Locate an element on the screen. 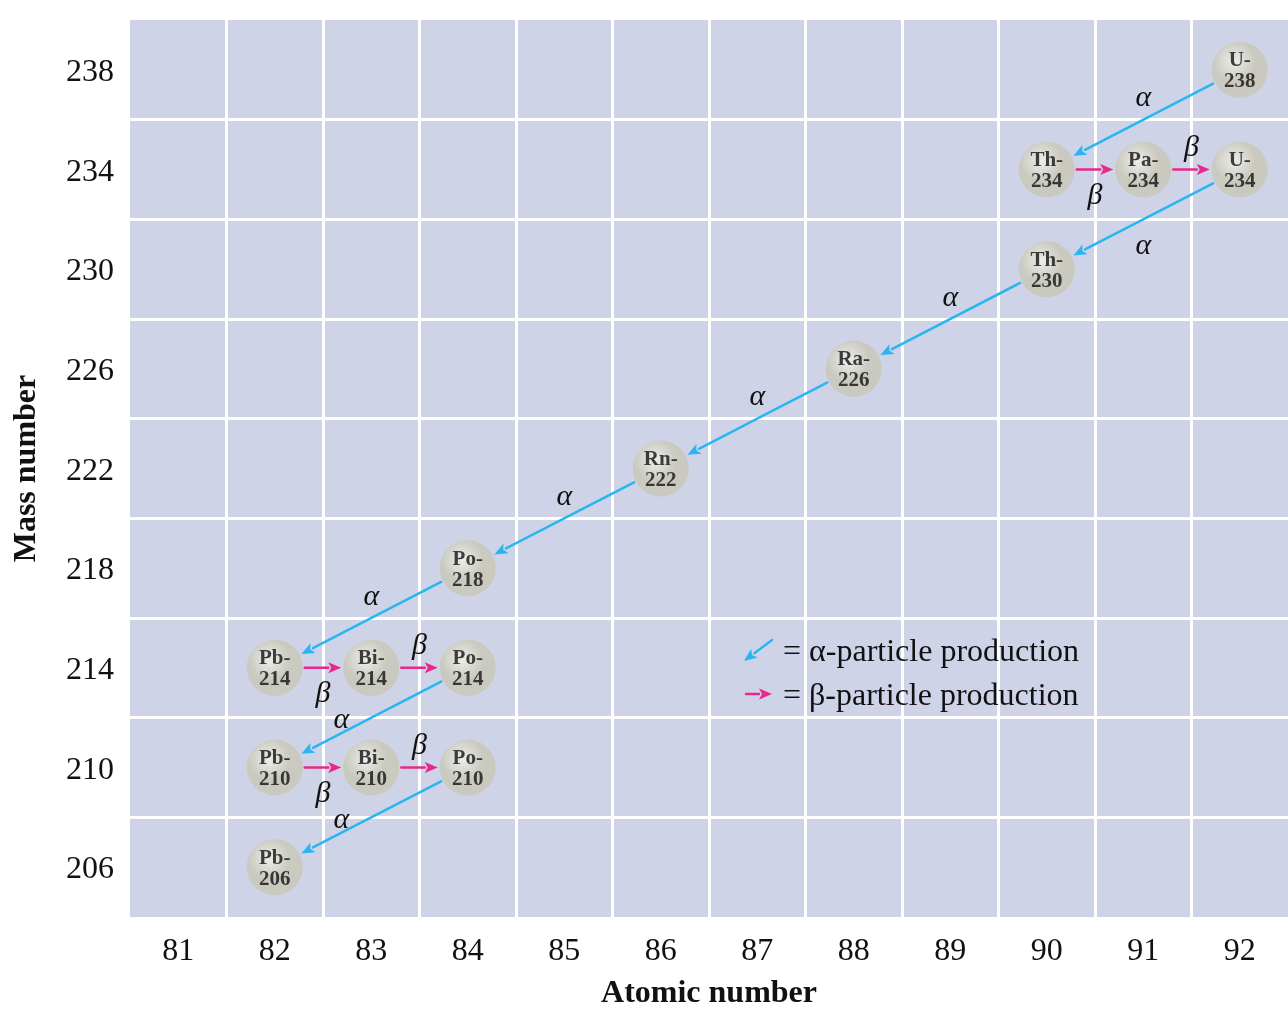  data-label: Pb-210 is located at coordinates (275, 767).